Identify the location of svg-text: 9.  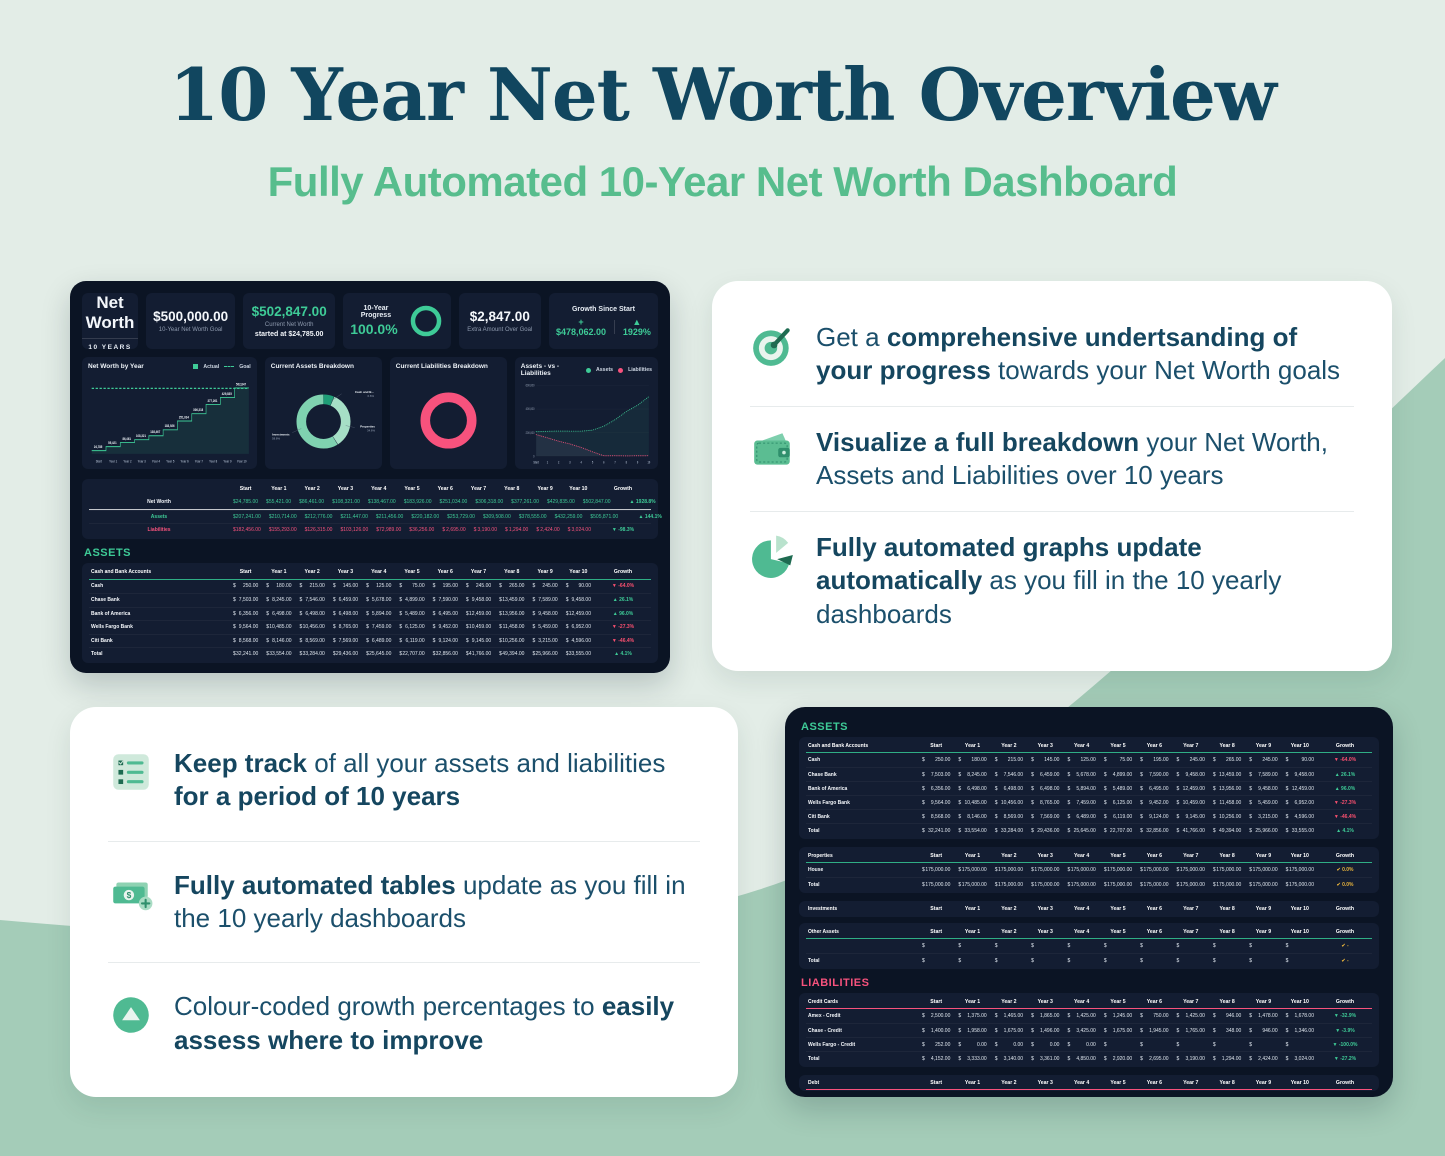
(638, 462).